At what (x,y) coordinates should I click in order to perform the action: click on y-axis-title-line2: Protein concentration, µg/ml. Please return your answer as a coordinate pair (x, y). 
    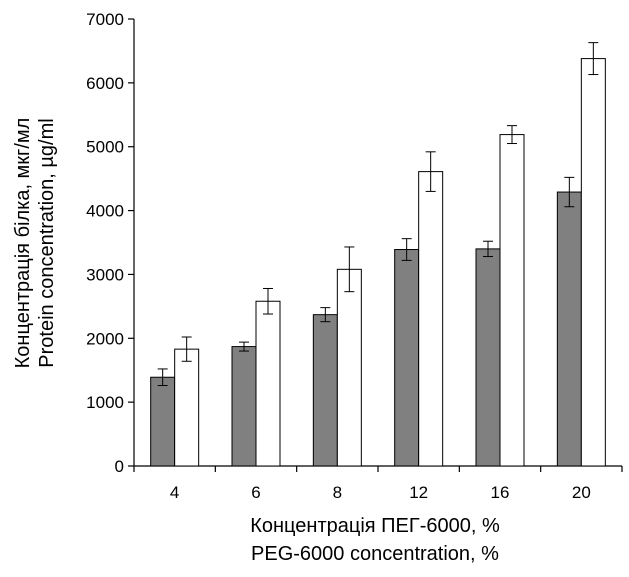
    Looking at the image, I should click on (47, 242).